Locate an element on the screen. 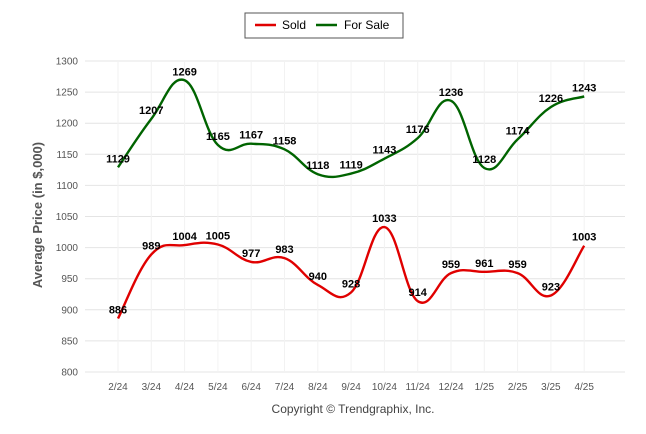  data-label-for-sale: 1243 is located at coordinates (584, 88).